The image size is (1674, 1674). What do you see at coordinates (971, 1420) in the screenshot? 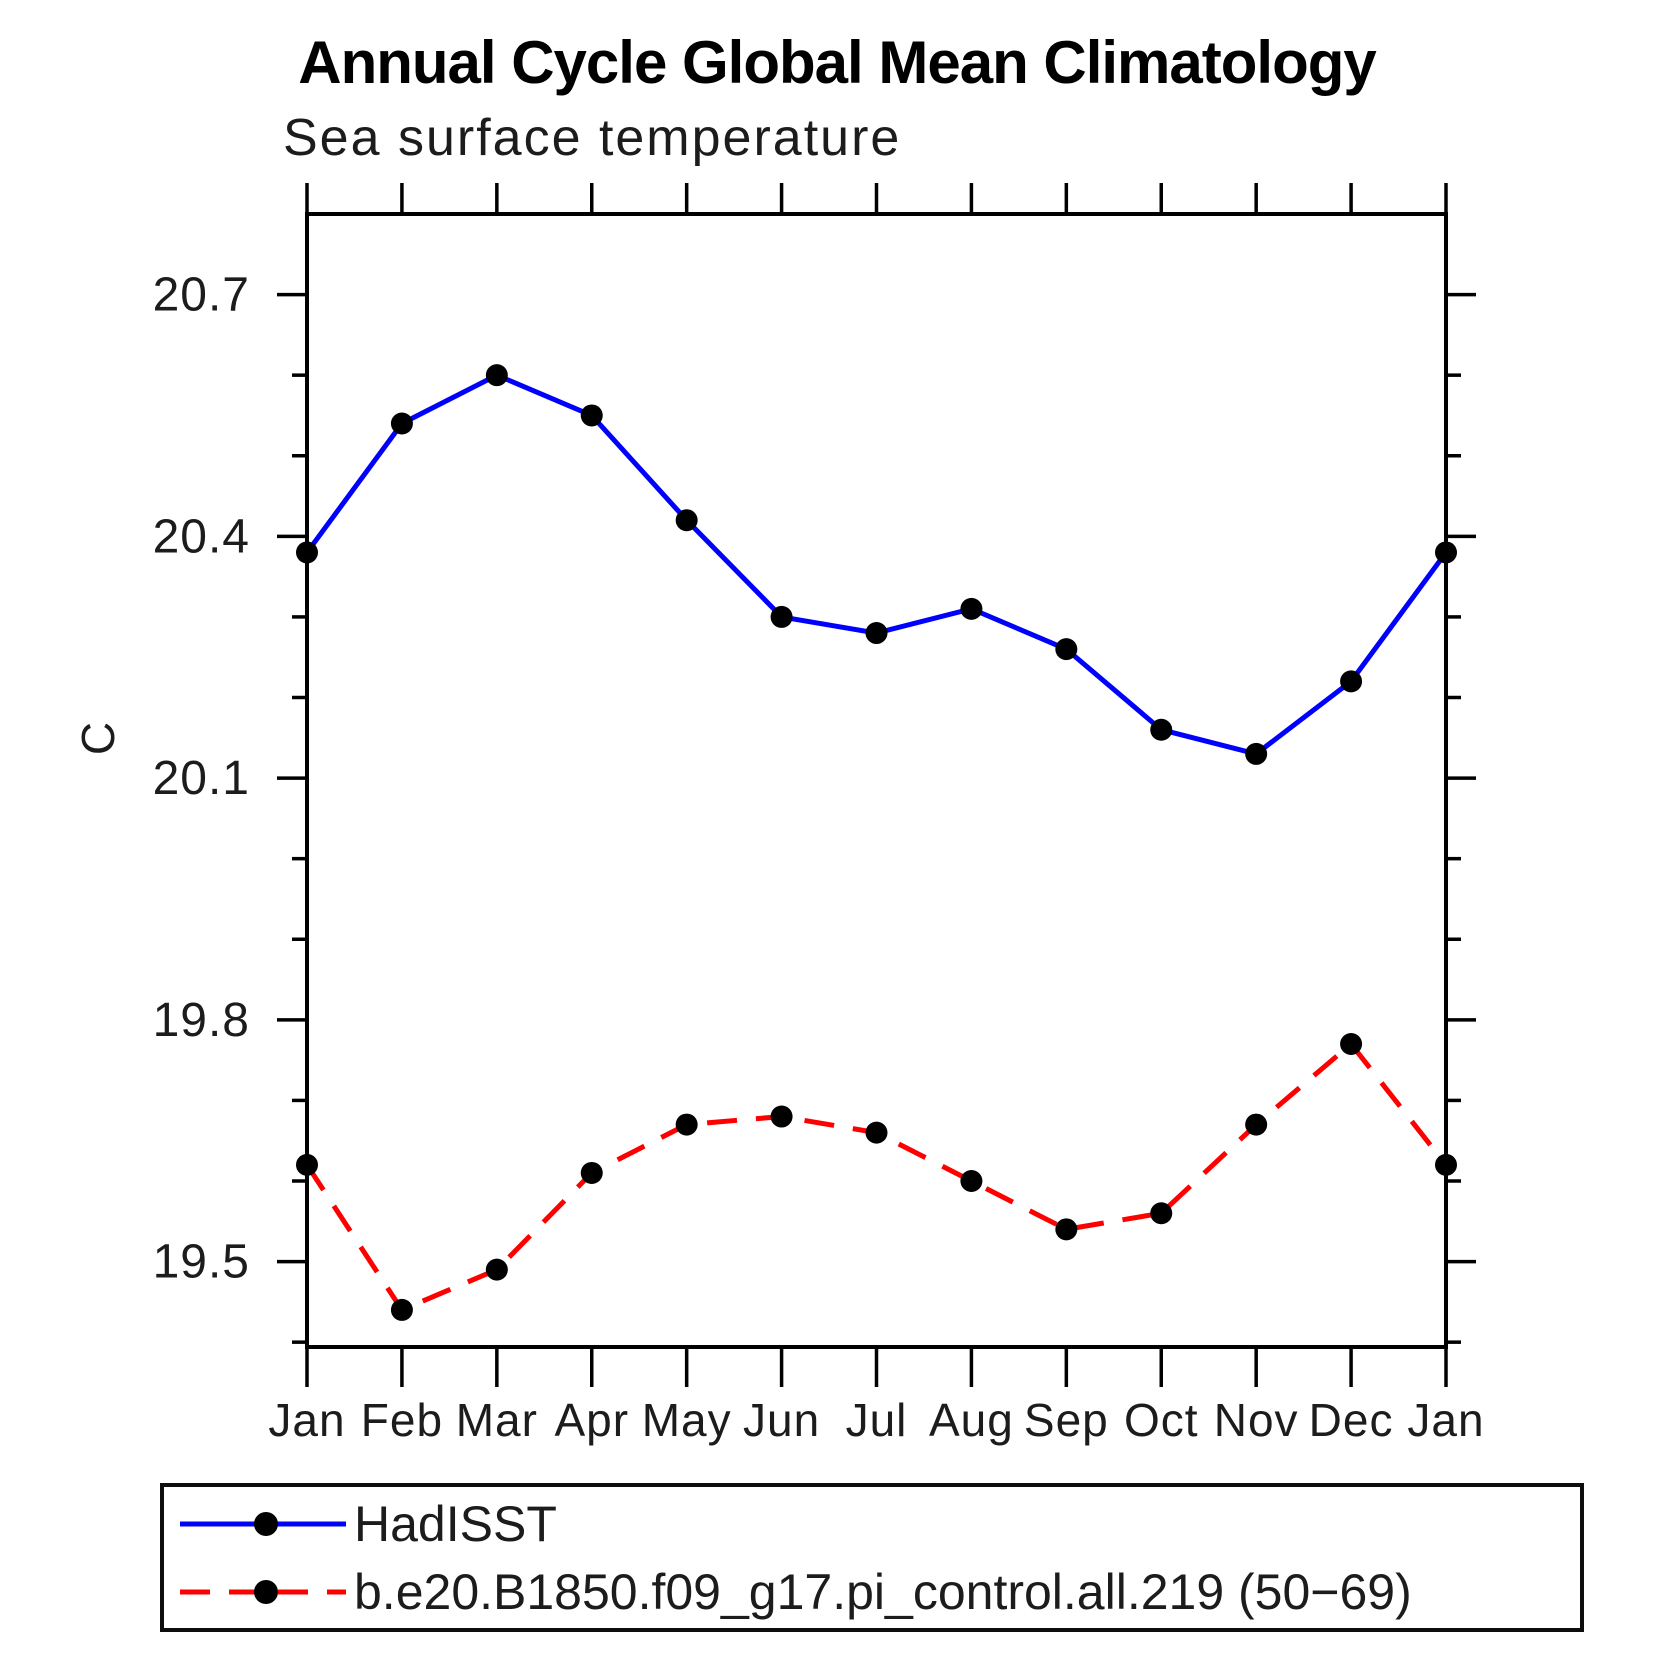
I see `x-tick-label: Aug` at bounding box center [971, 1420].